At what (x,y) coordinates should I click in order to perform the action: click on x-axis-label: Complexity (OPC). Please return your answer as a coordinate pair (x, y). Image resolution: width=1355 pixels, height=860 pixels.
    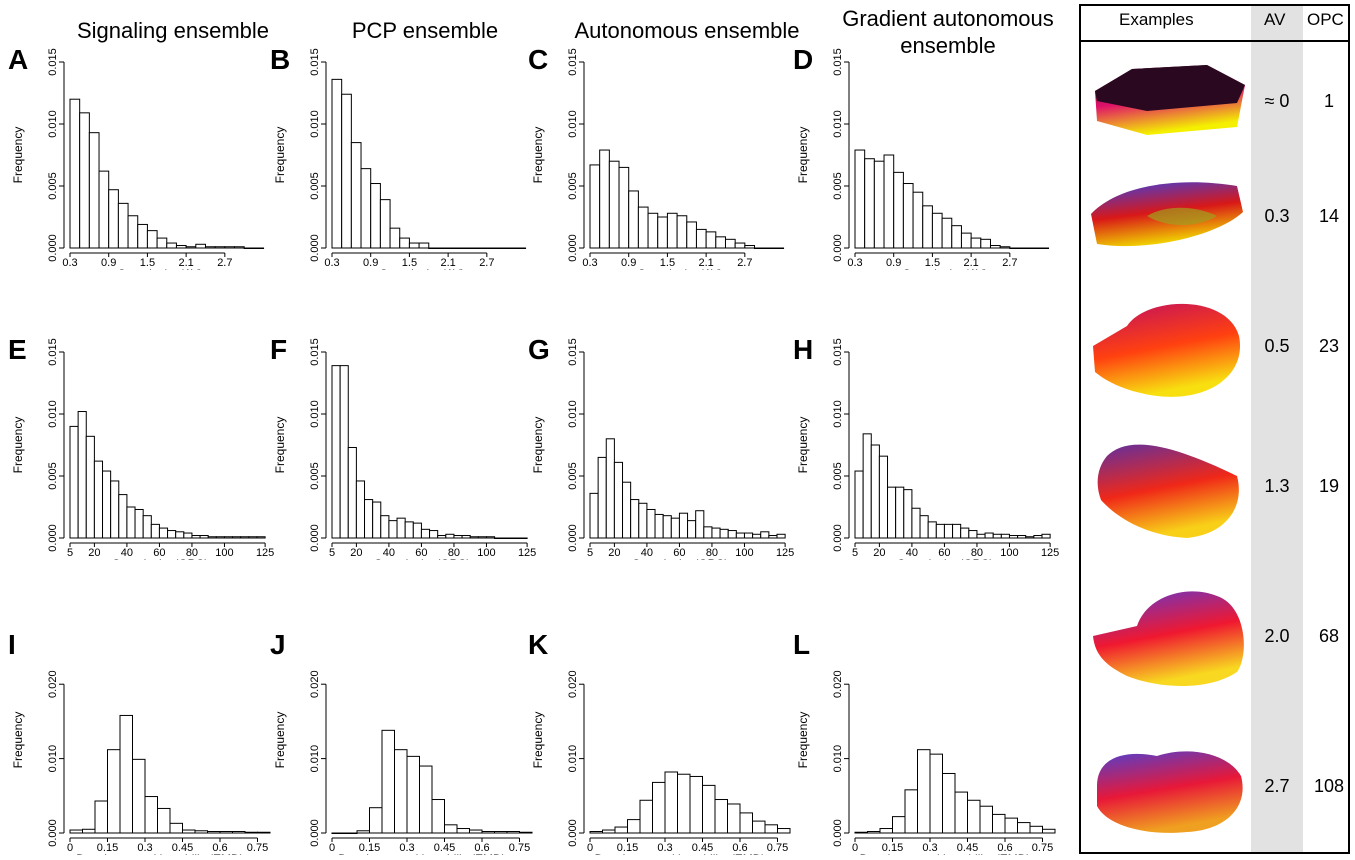
    Looking at the image, I should click on (945, 558).